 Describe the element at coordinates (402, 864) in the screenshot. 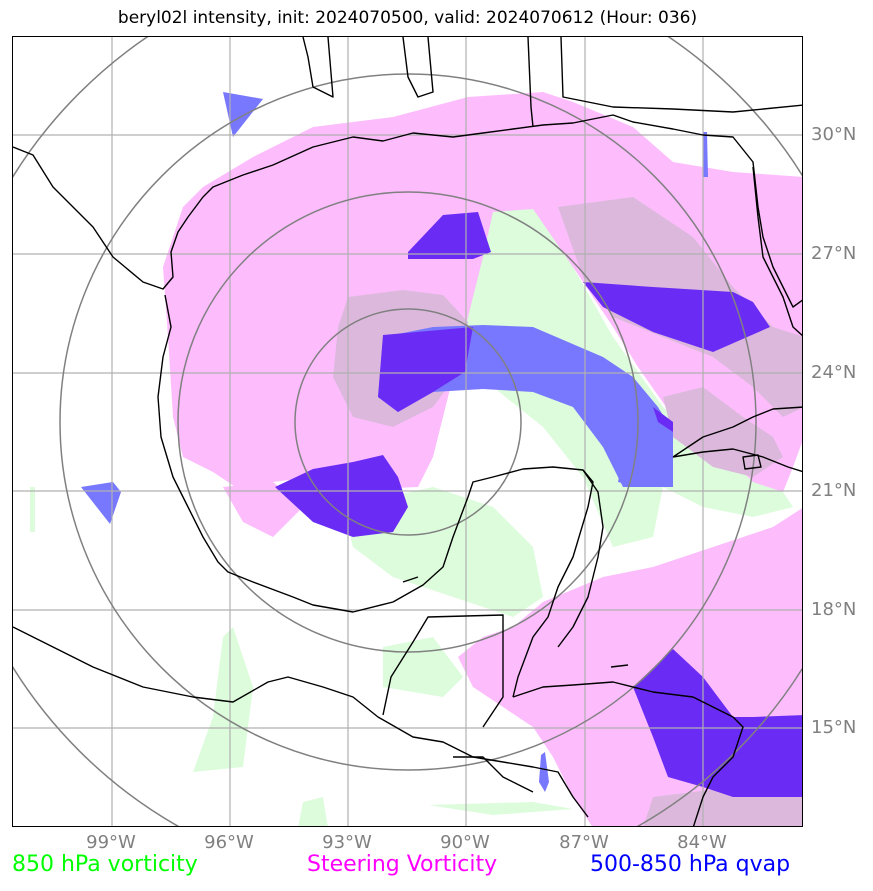

I see `legend-steering-vorticity: Steering Vorticity` at that location.